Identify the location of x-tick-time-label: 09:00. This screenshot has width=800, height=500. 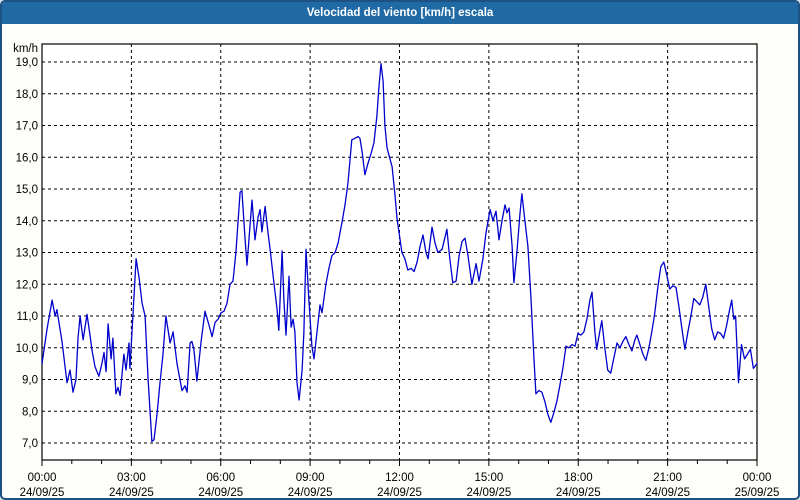
(310, 478).